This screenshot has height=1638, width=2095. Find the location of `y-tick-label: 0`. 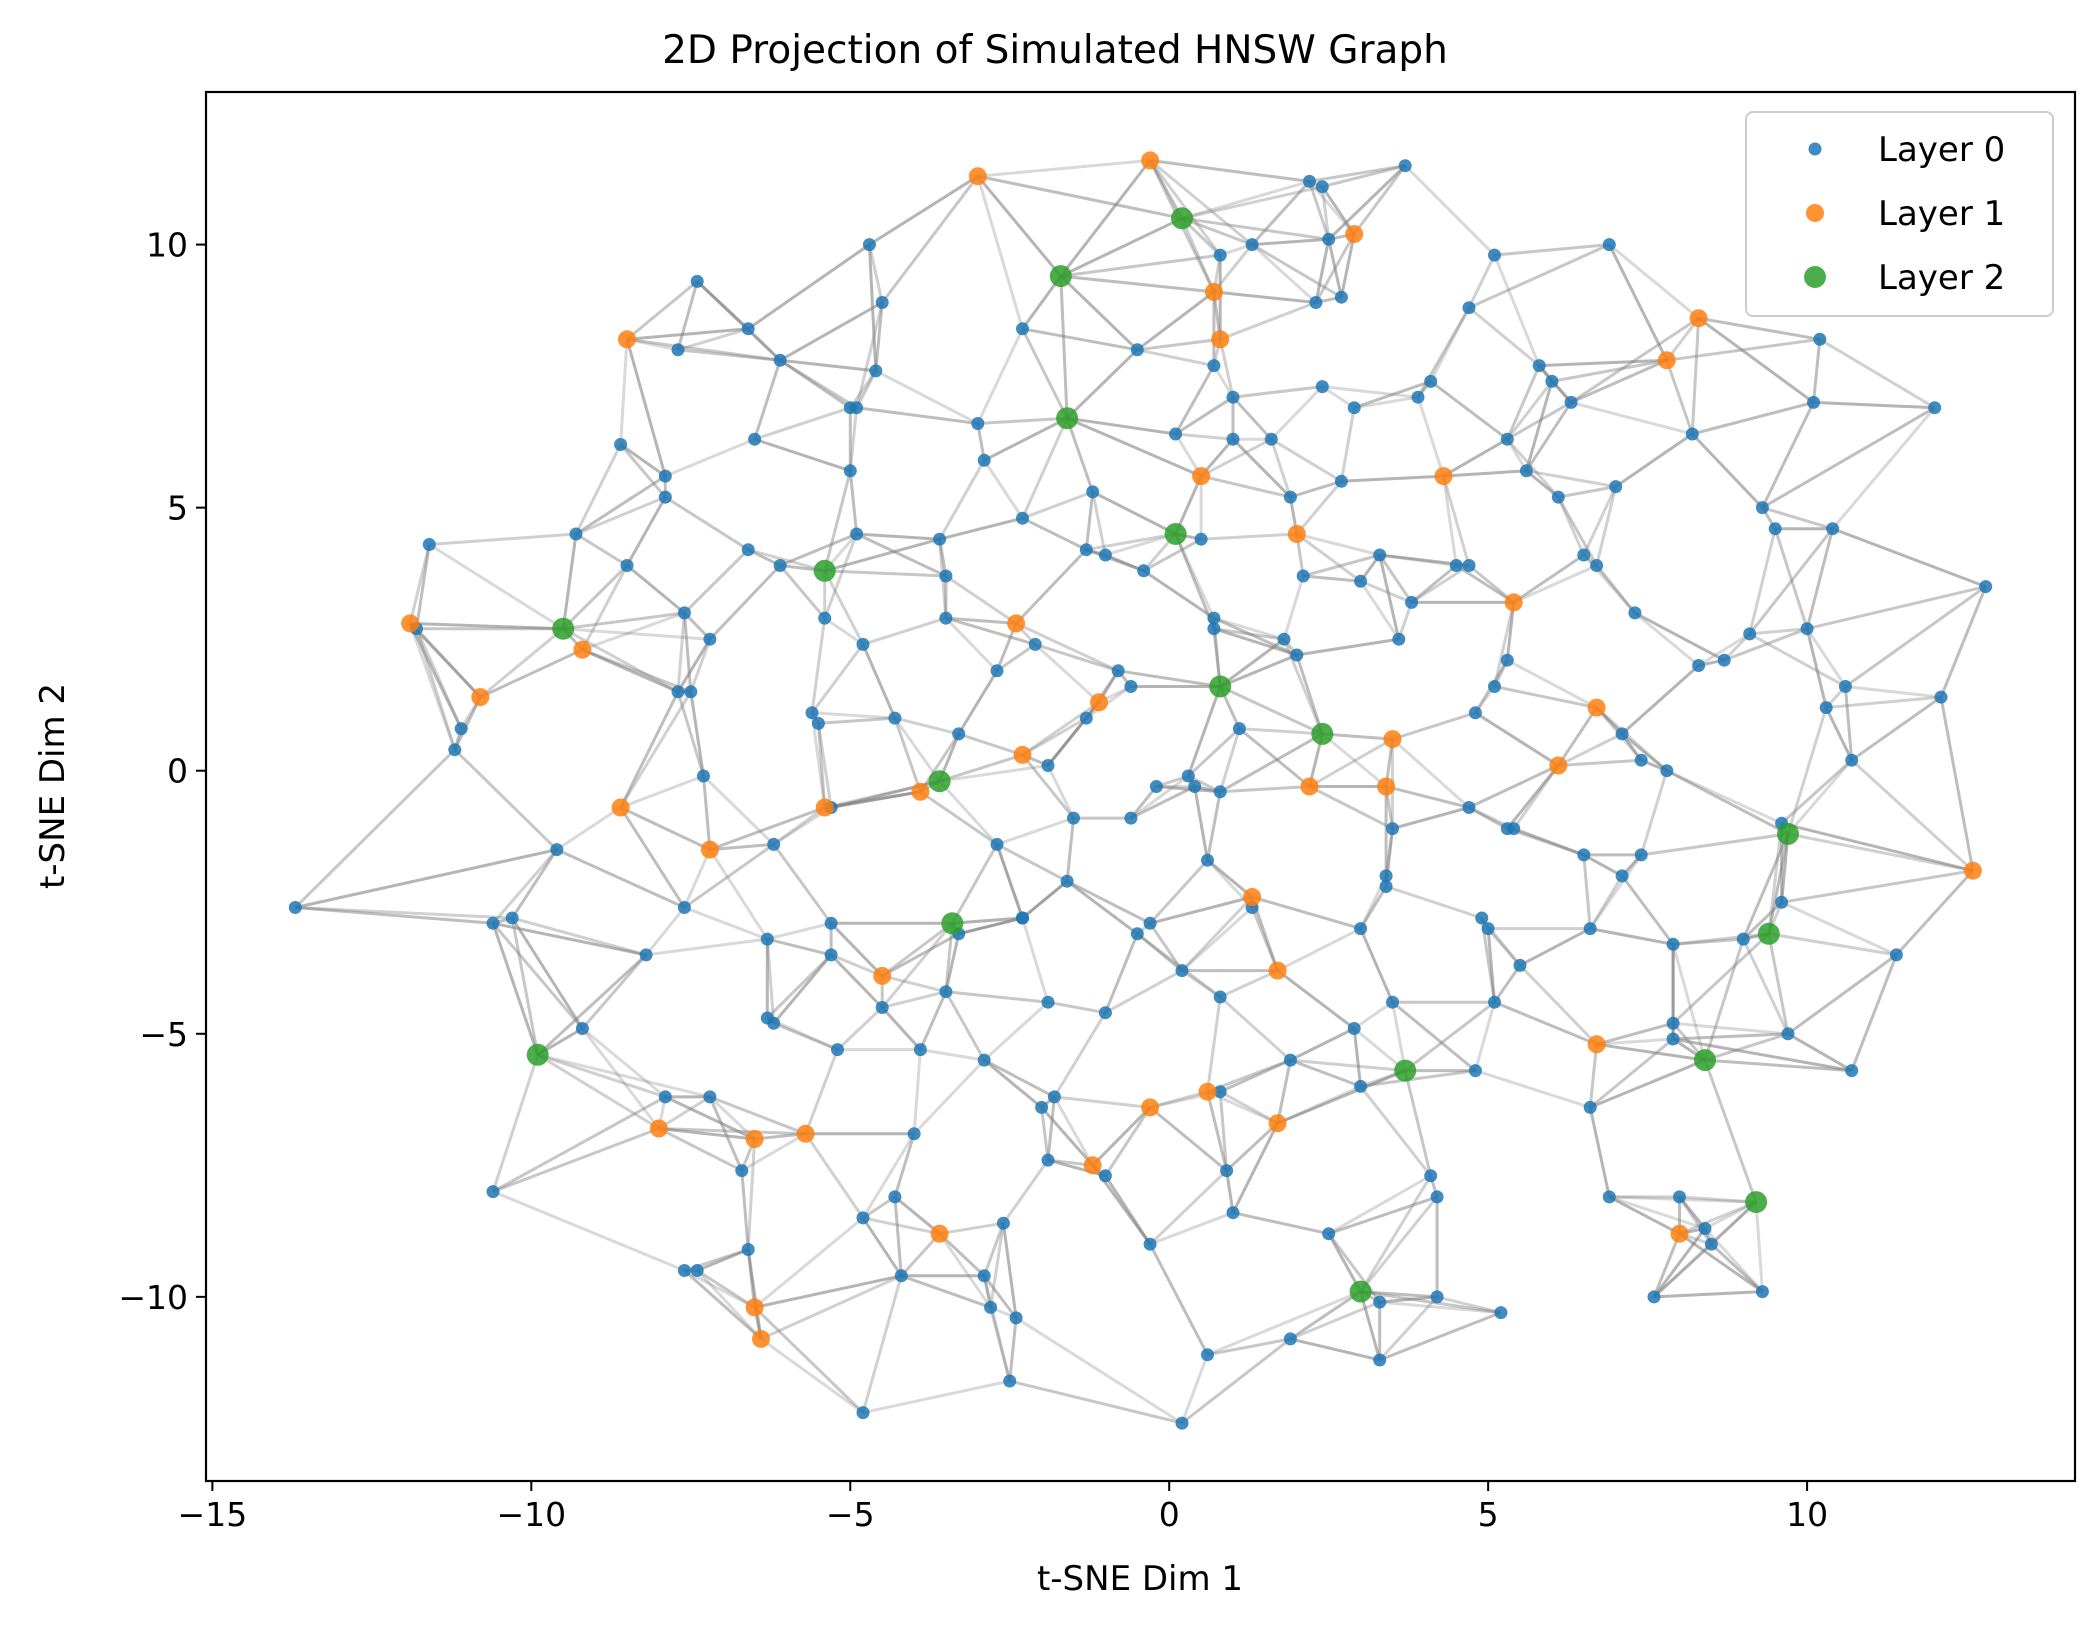

y-tick-label: 0 is located at coordinates (177, 771).